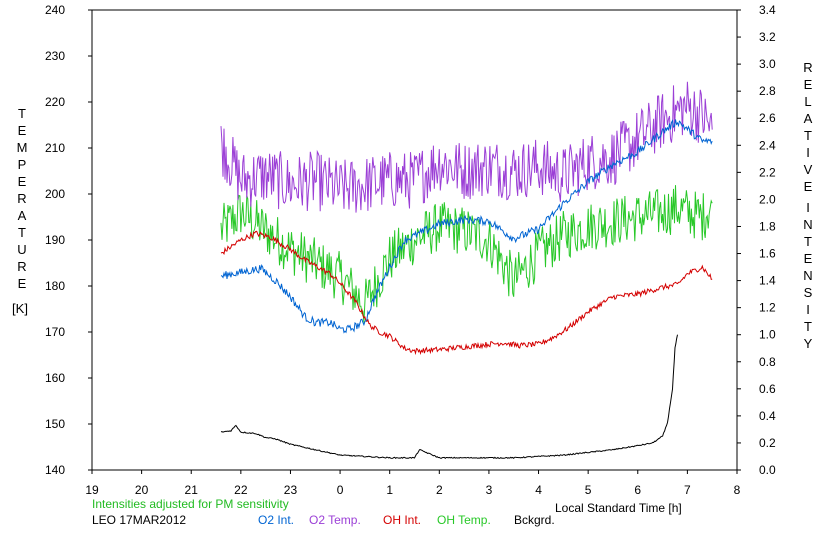  What do you see at coordinates (767, 64) in the screenshot?
I see `right-tick-label: 3.0` at bounding box center [767, 64].